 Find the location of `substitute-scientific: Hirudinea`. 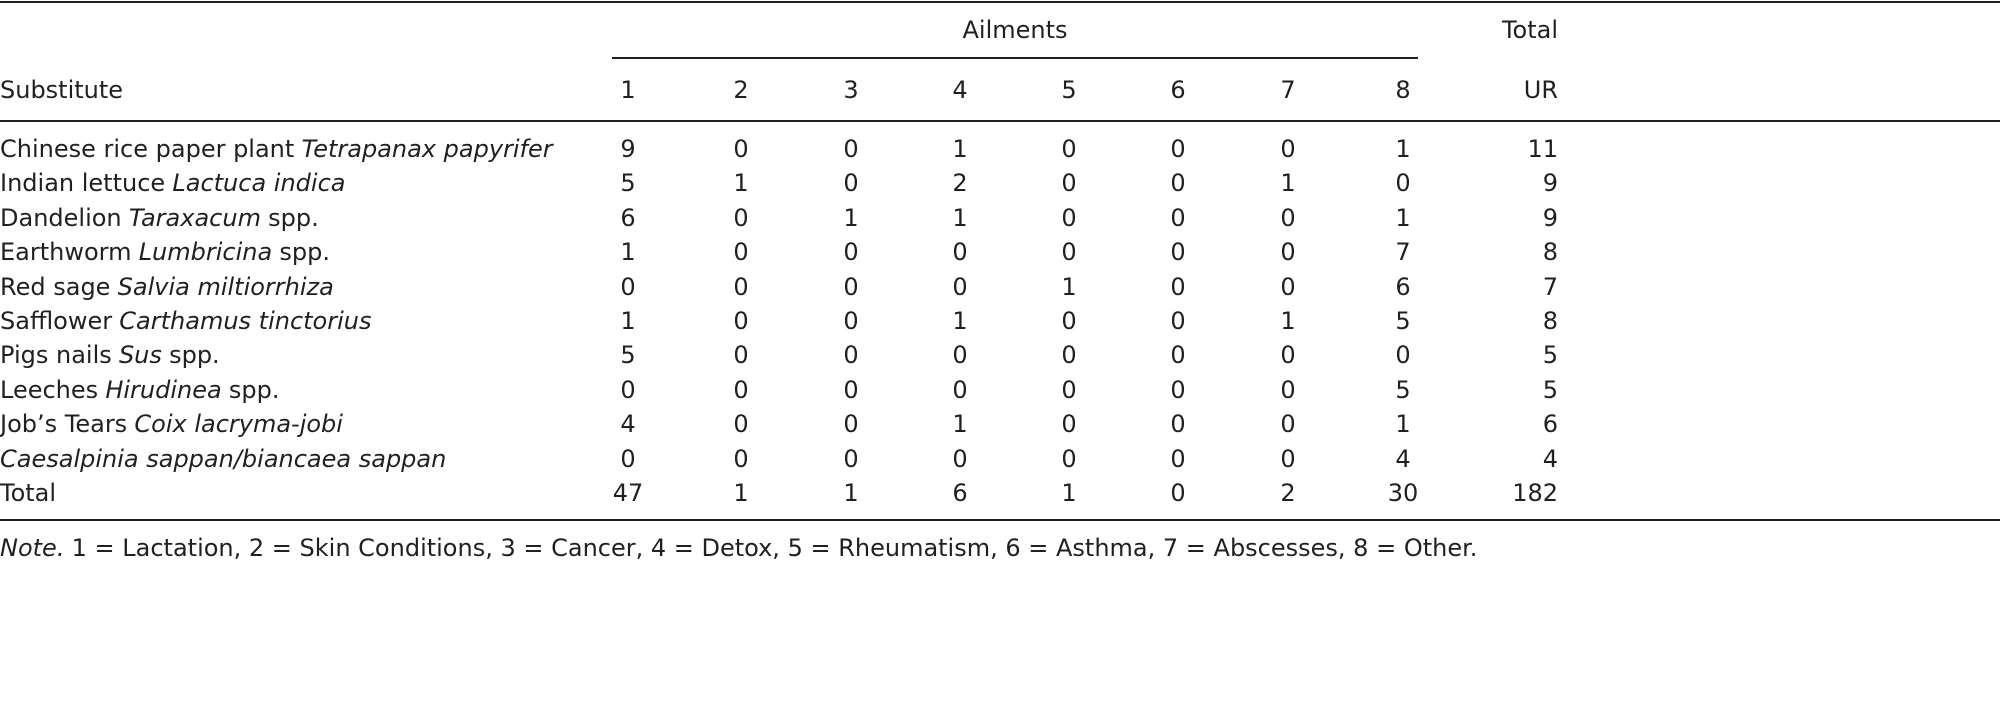

substitute-scientific: Hirudinea is located at coordinates (163, 389).